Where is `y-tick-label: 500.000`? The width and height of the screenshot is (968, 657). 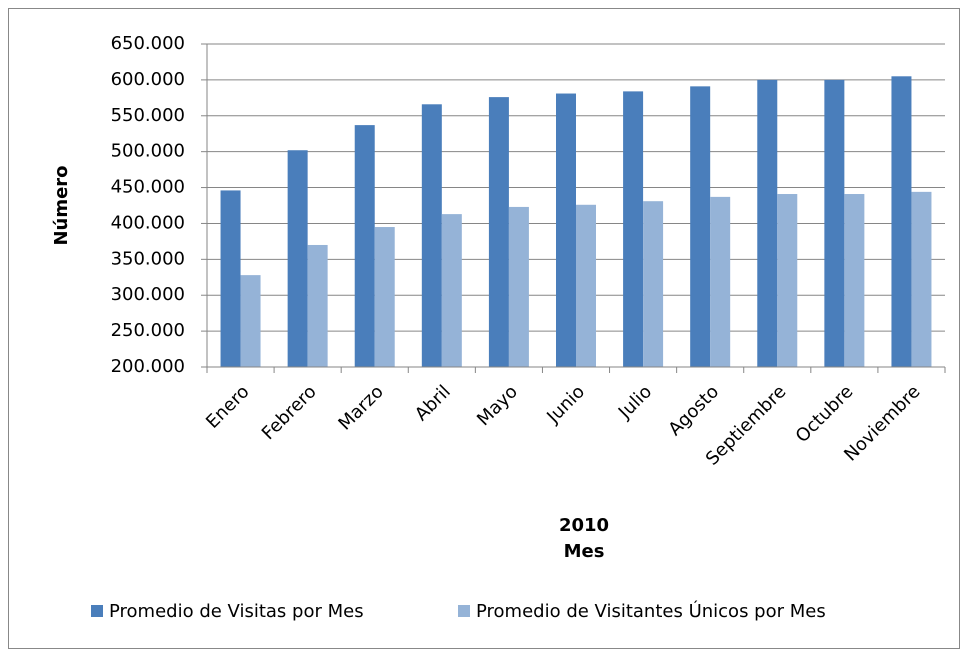 y-tick-label: 500.000 is located at coordinates (148, 151).